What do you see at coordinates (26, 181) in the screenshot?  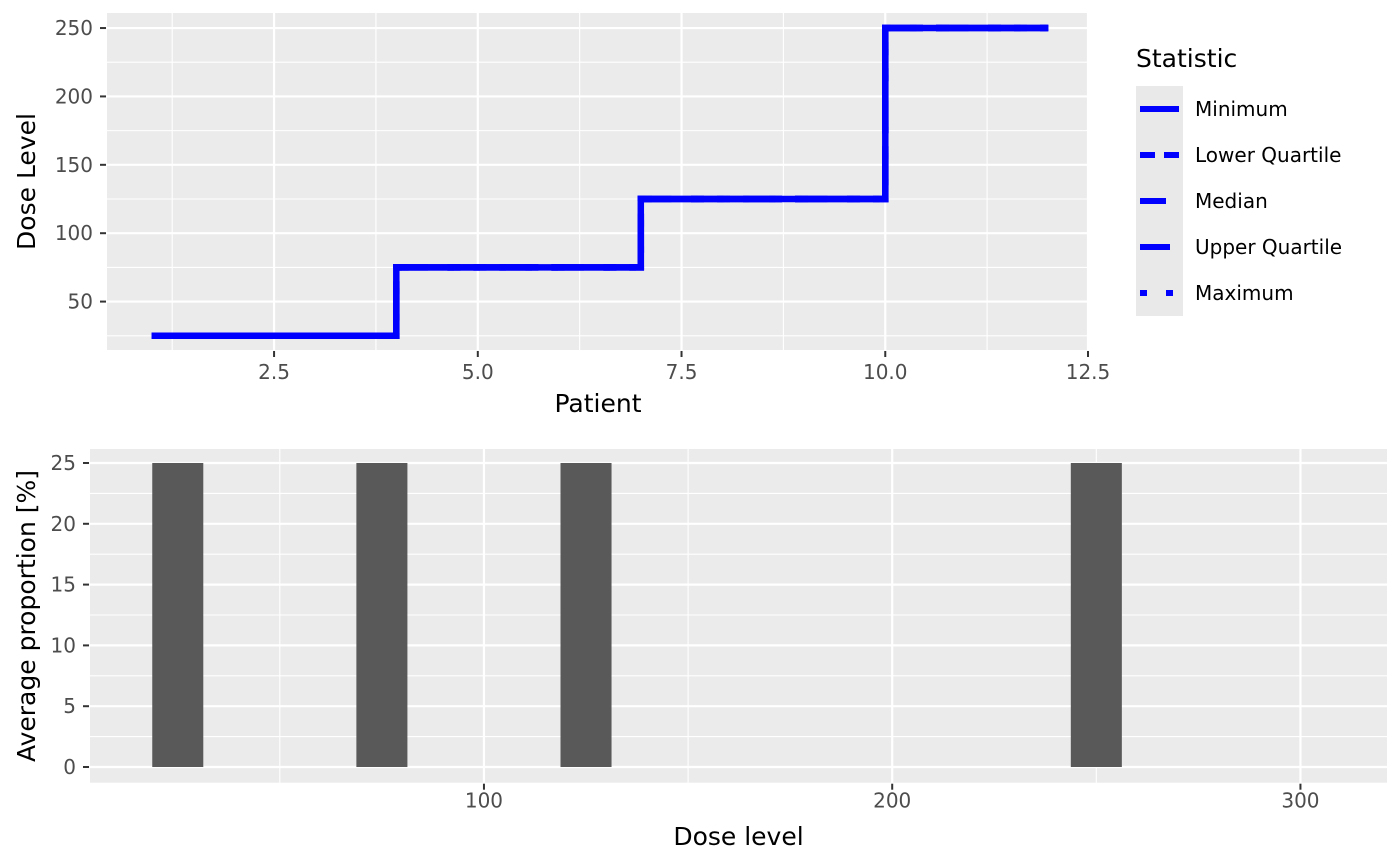 I see `top-chart-y-axis-title: Dose Level` at bounding box center [26, 181].